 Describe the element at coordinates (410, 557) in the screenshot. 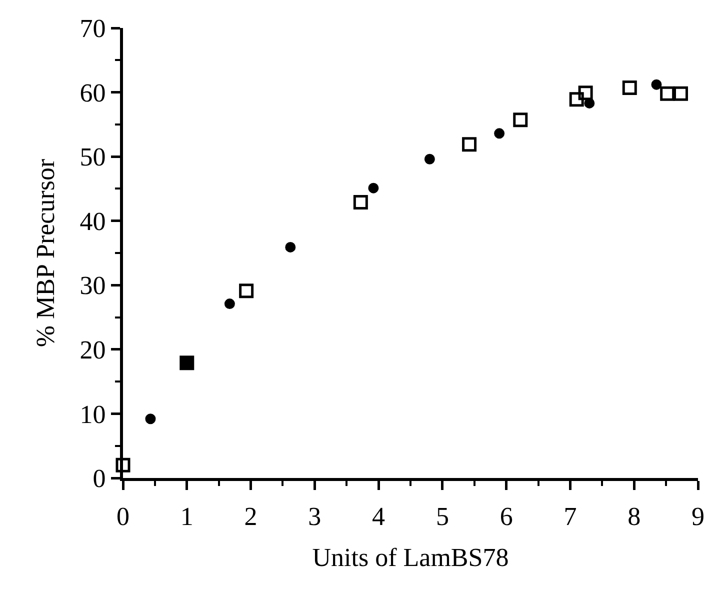

I see `x-axis-title: Units of LamBS78` at that location.